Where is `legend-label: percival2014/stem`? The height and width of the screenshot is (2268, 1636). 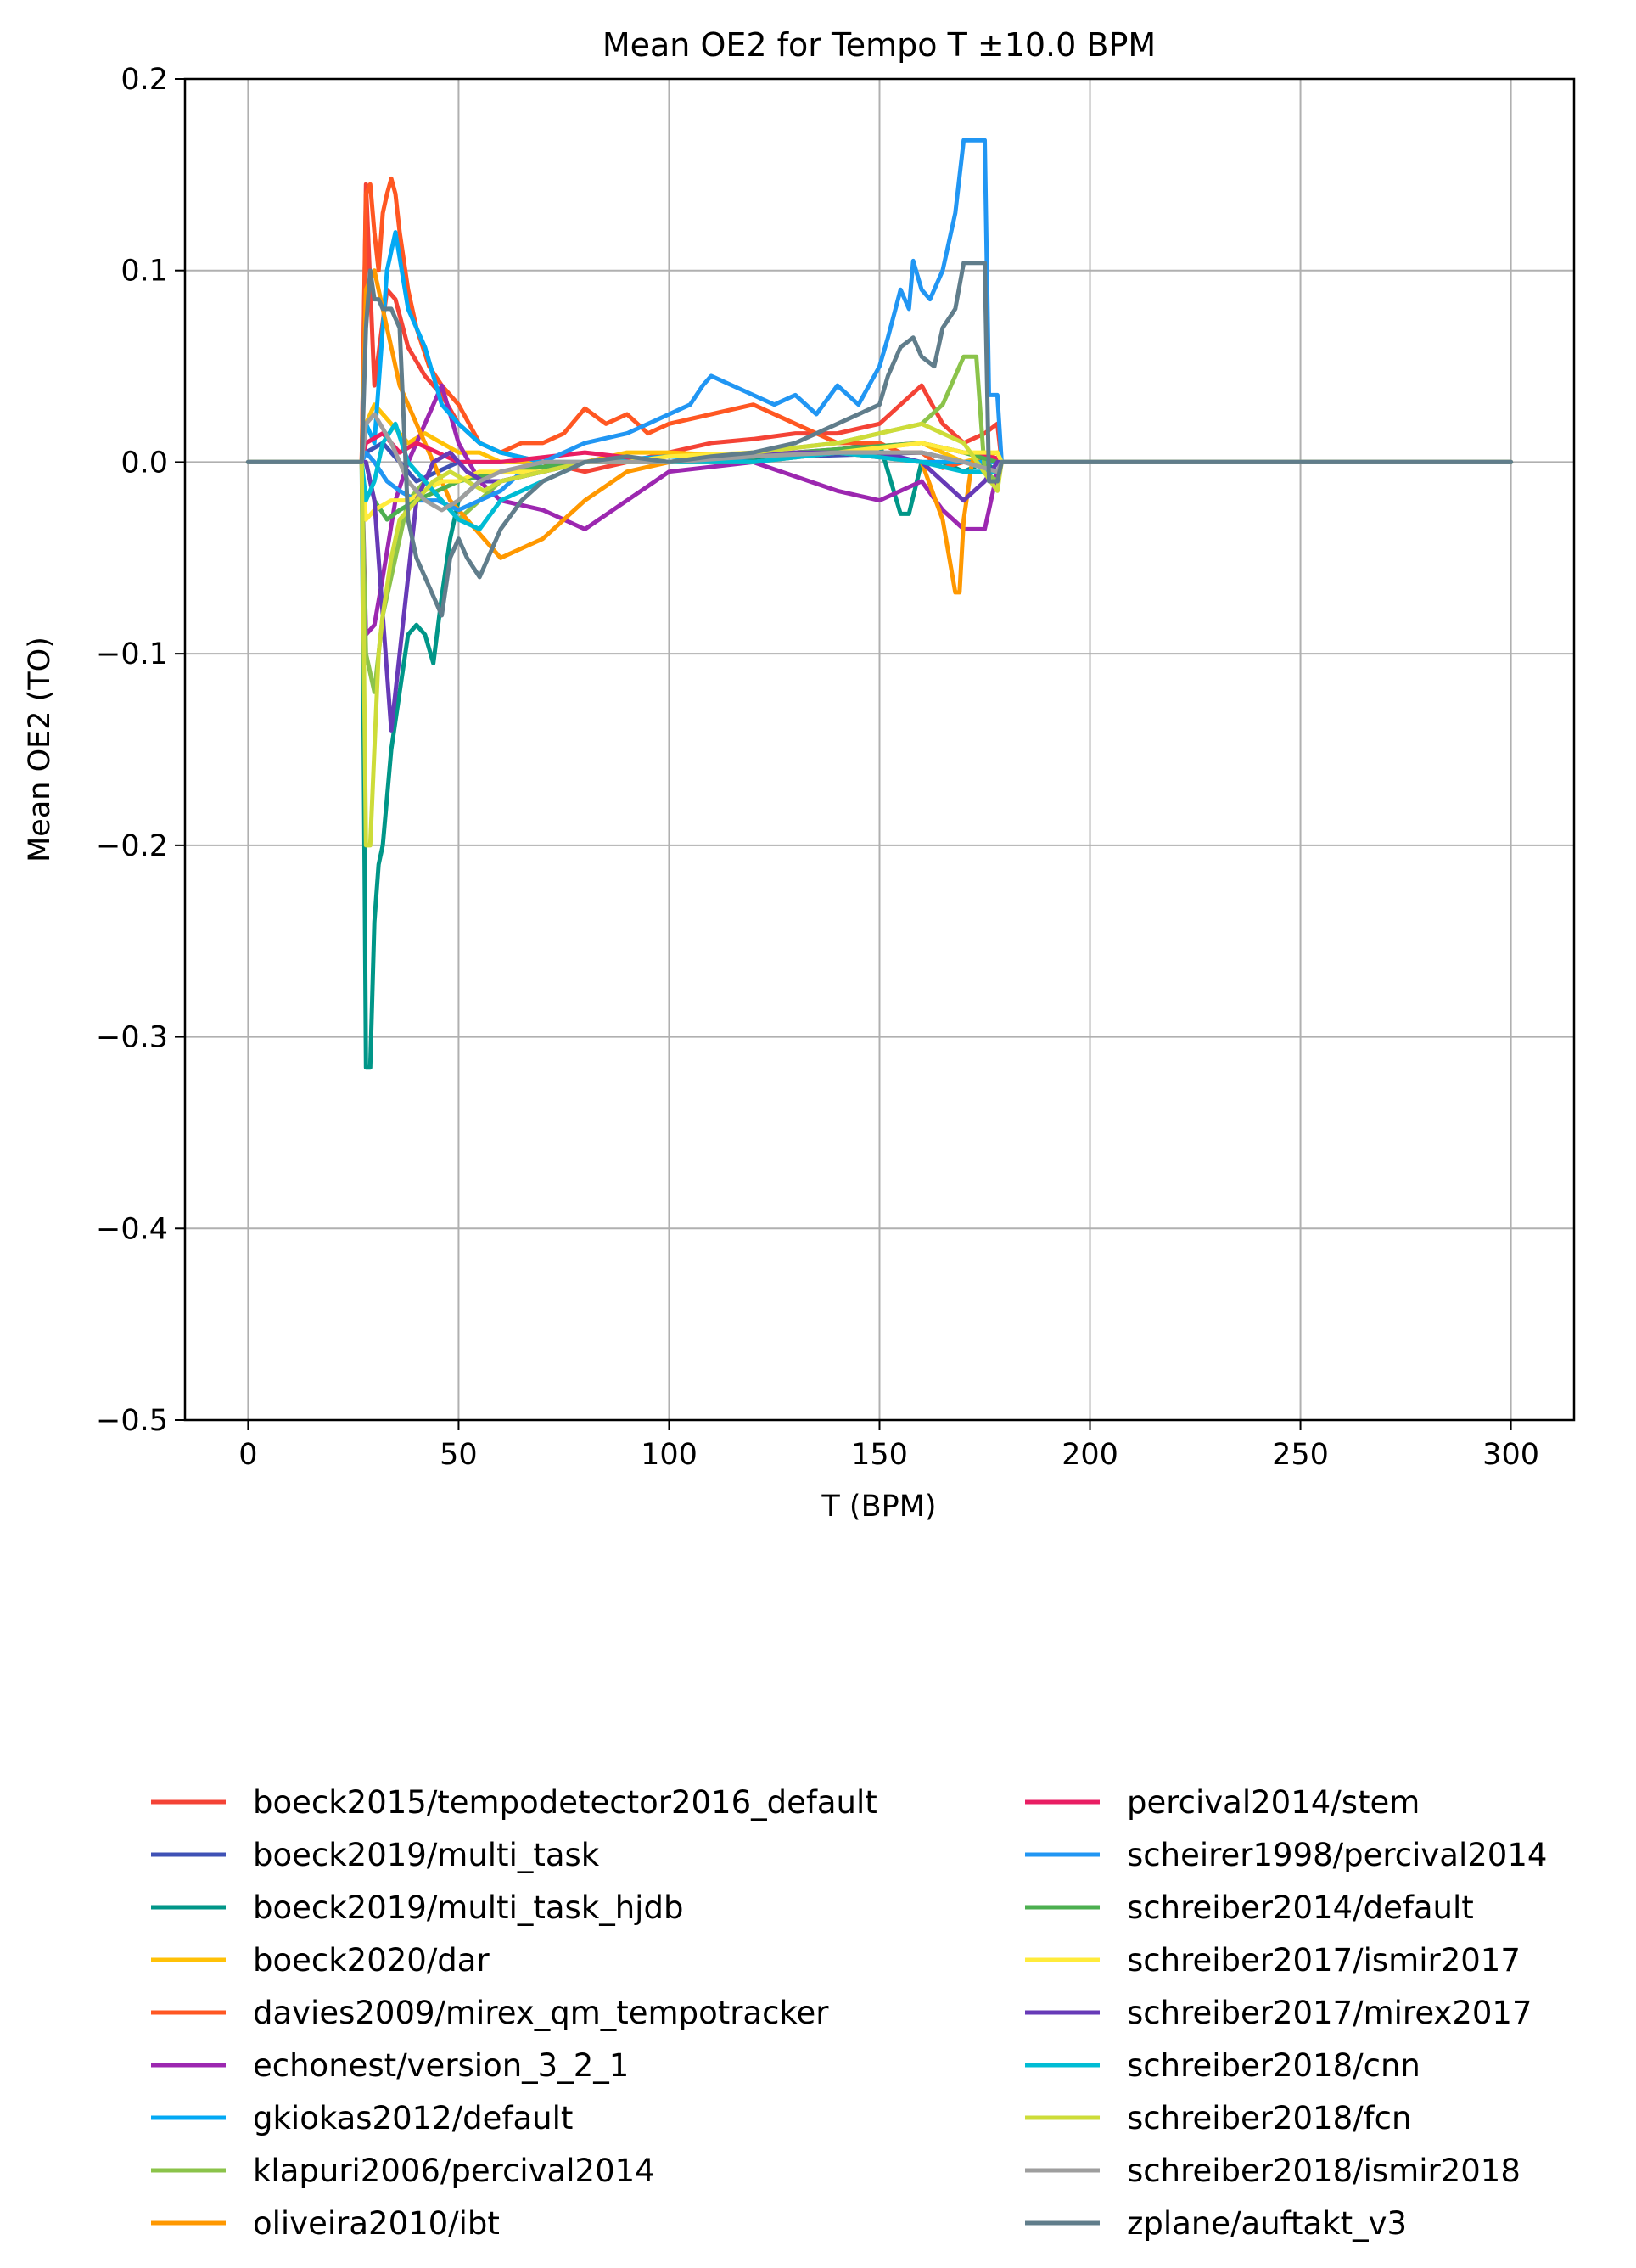 legend-label: percival2014/stem is located at coordinates (1273, 1802).